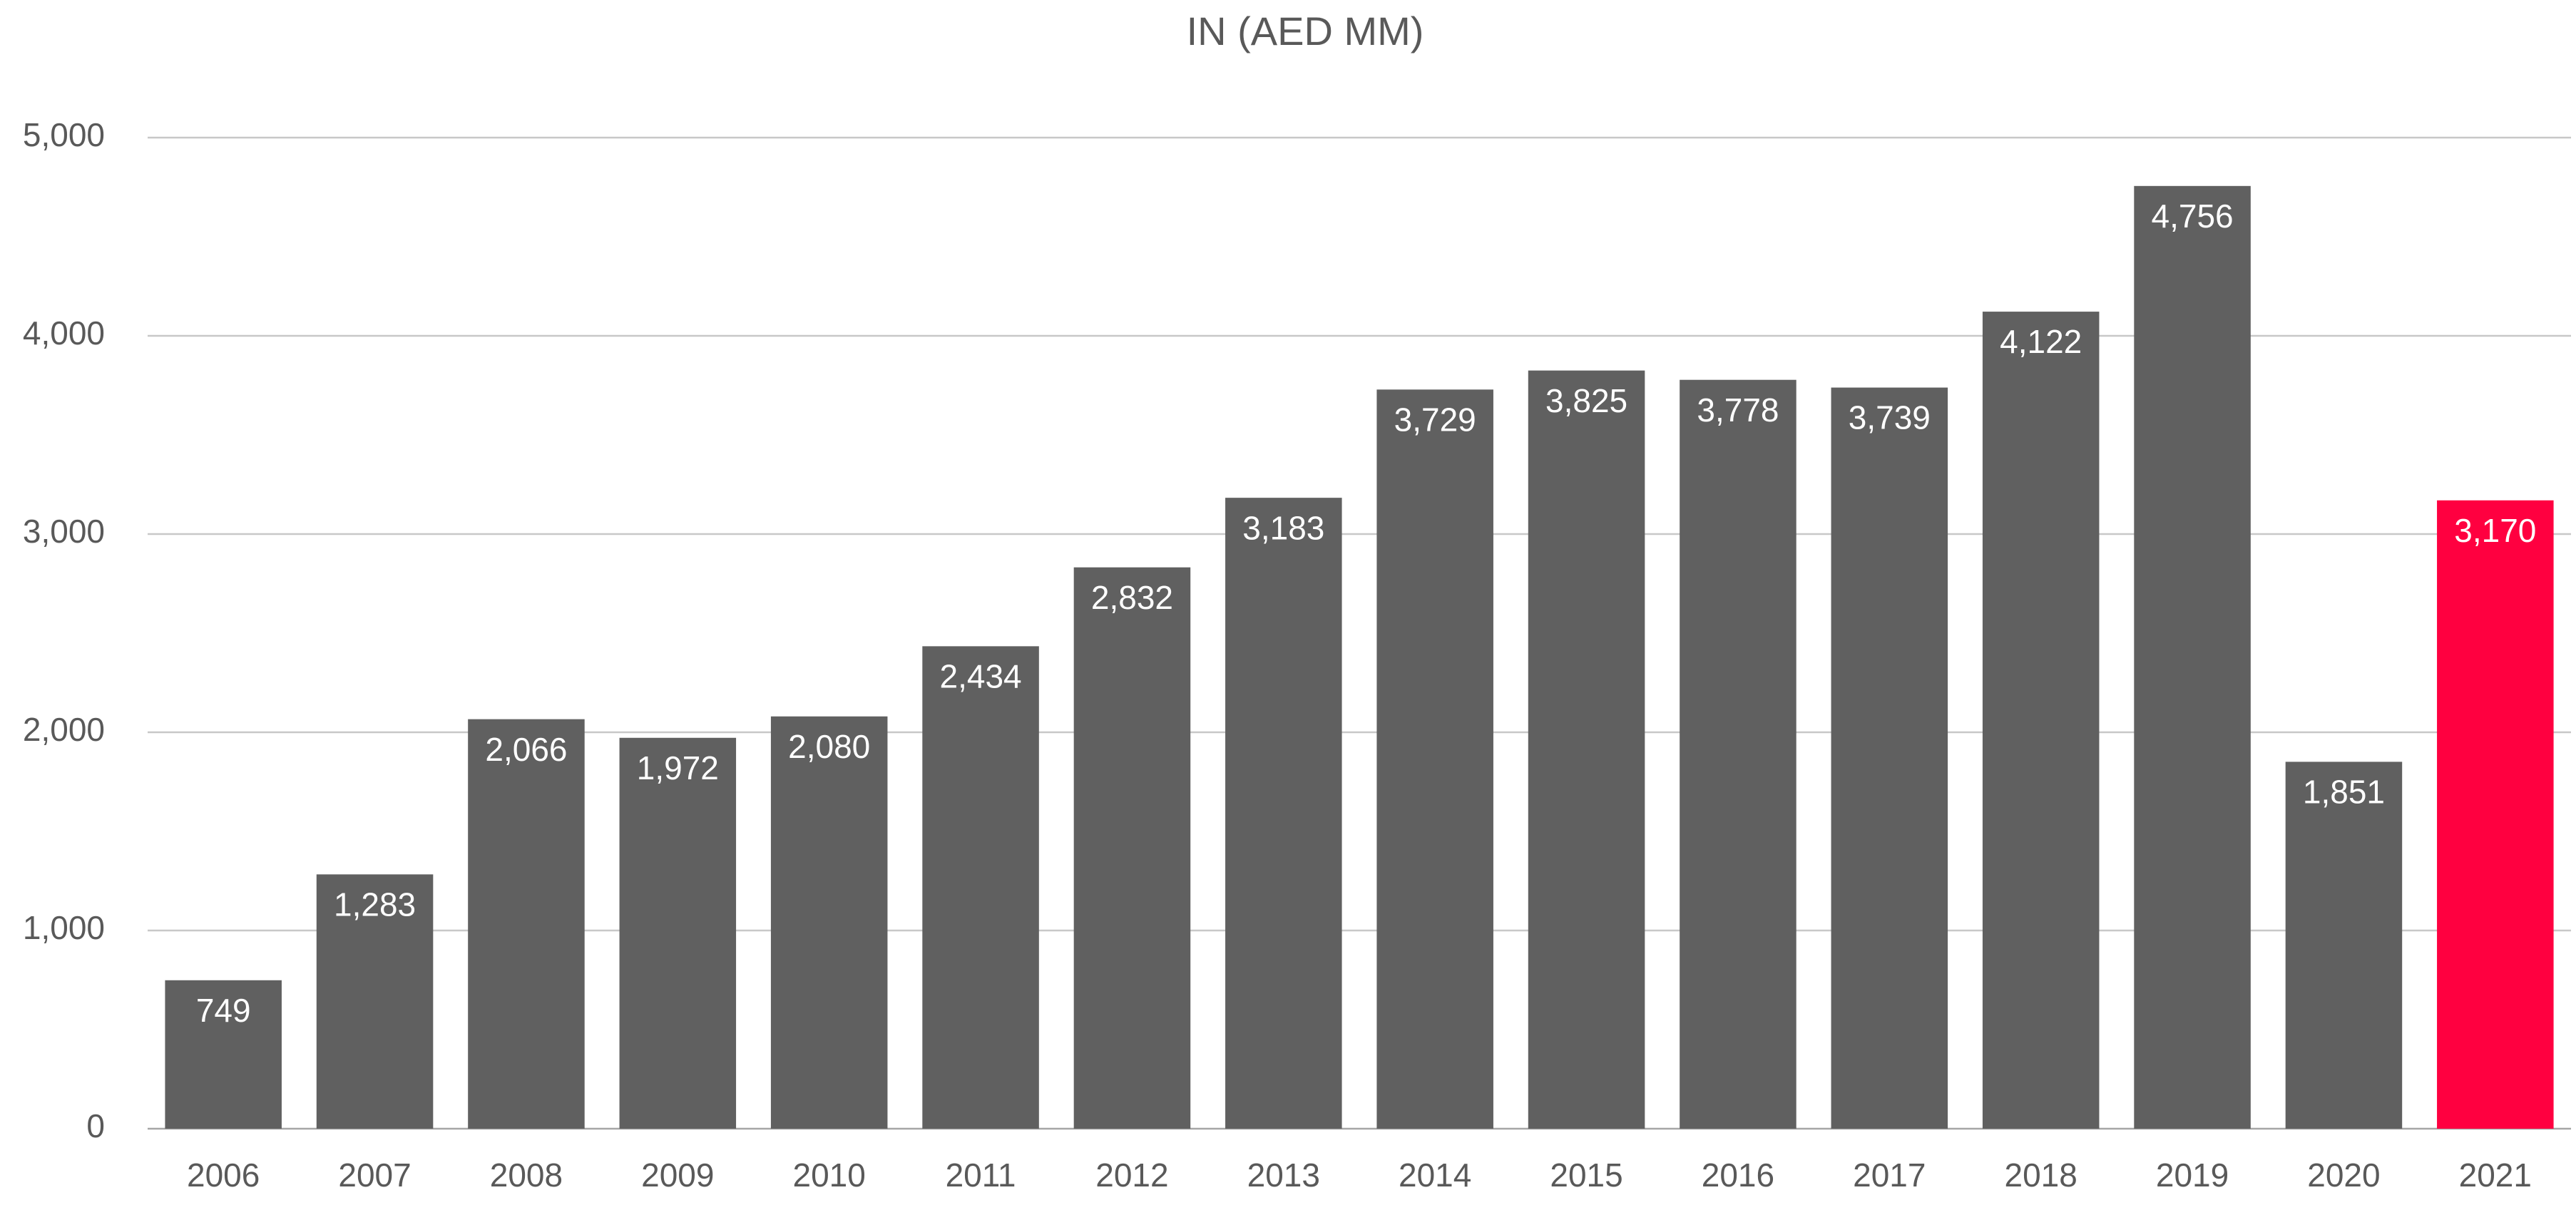  Describe the element at coordinates (64, 333) in the screenshot. I see `y-tick-label: 4,000` at that location.